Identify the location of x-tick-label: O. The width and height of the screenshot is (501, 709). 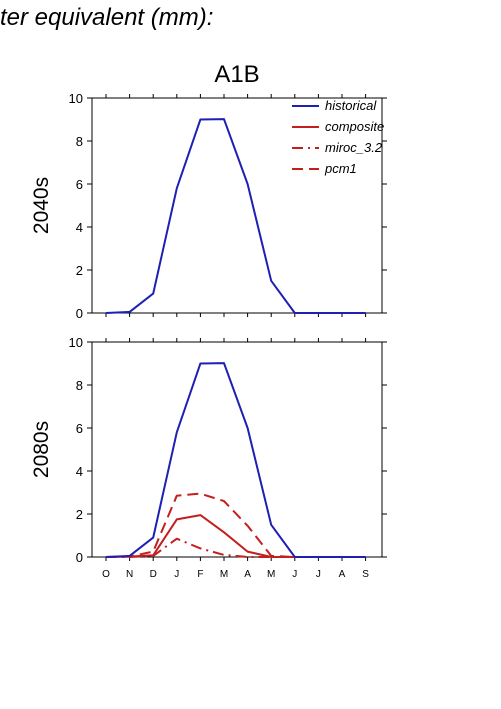
(106, 574).